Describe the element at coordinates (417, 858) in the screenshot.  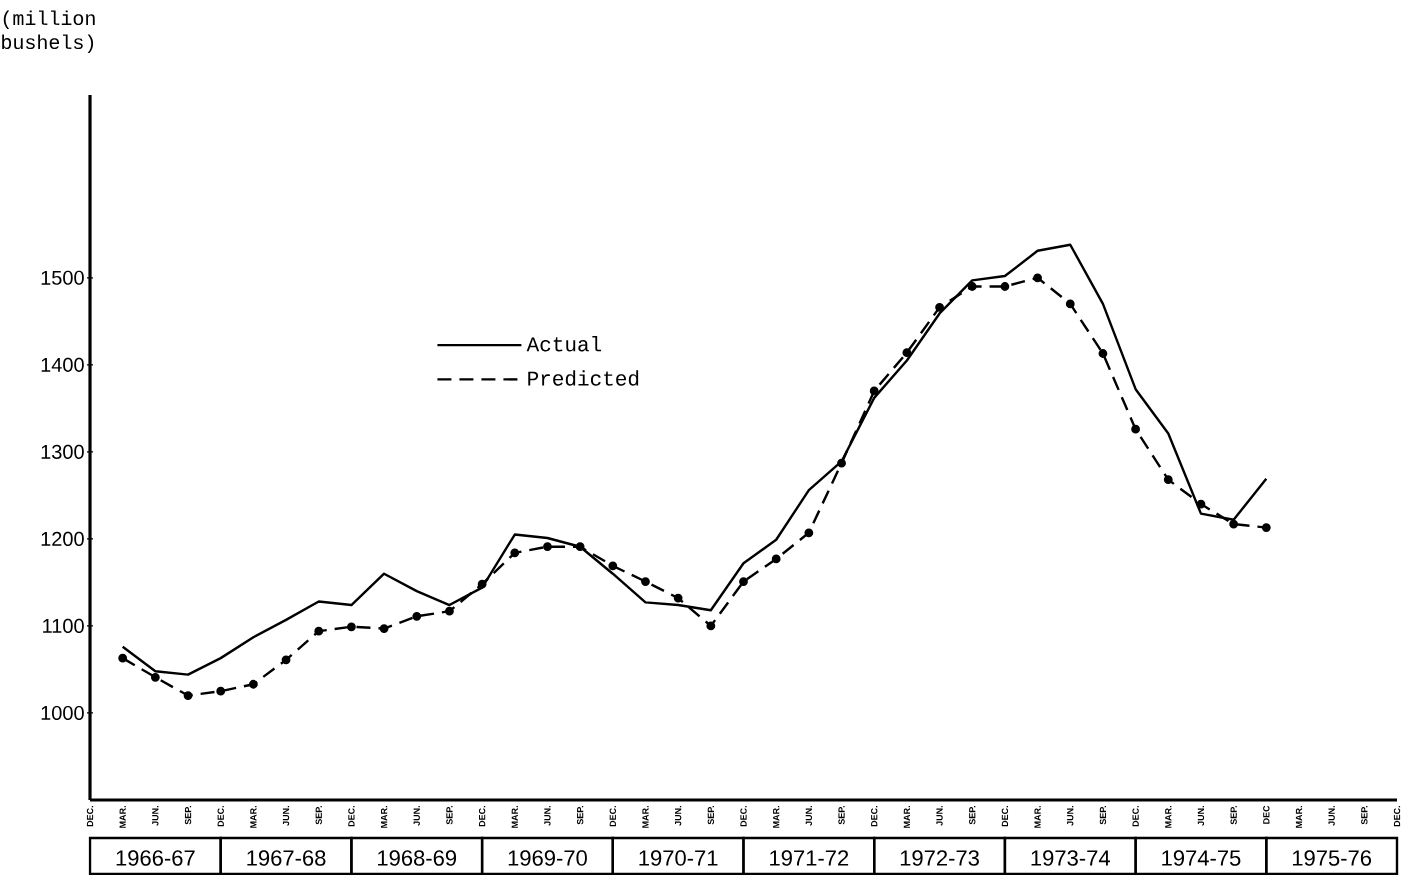
I see `text: 1968-69` at that location.